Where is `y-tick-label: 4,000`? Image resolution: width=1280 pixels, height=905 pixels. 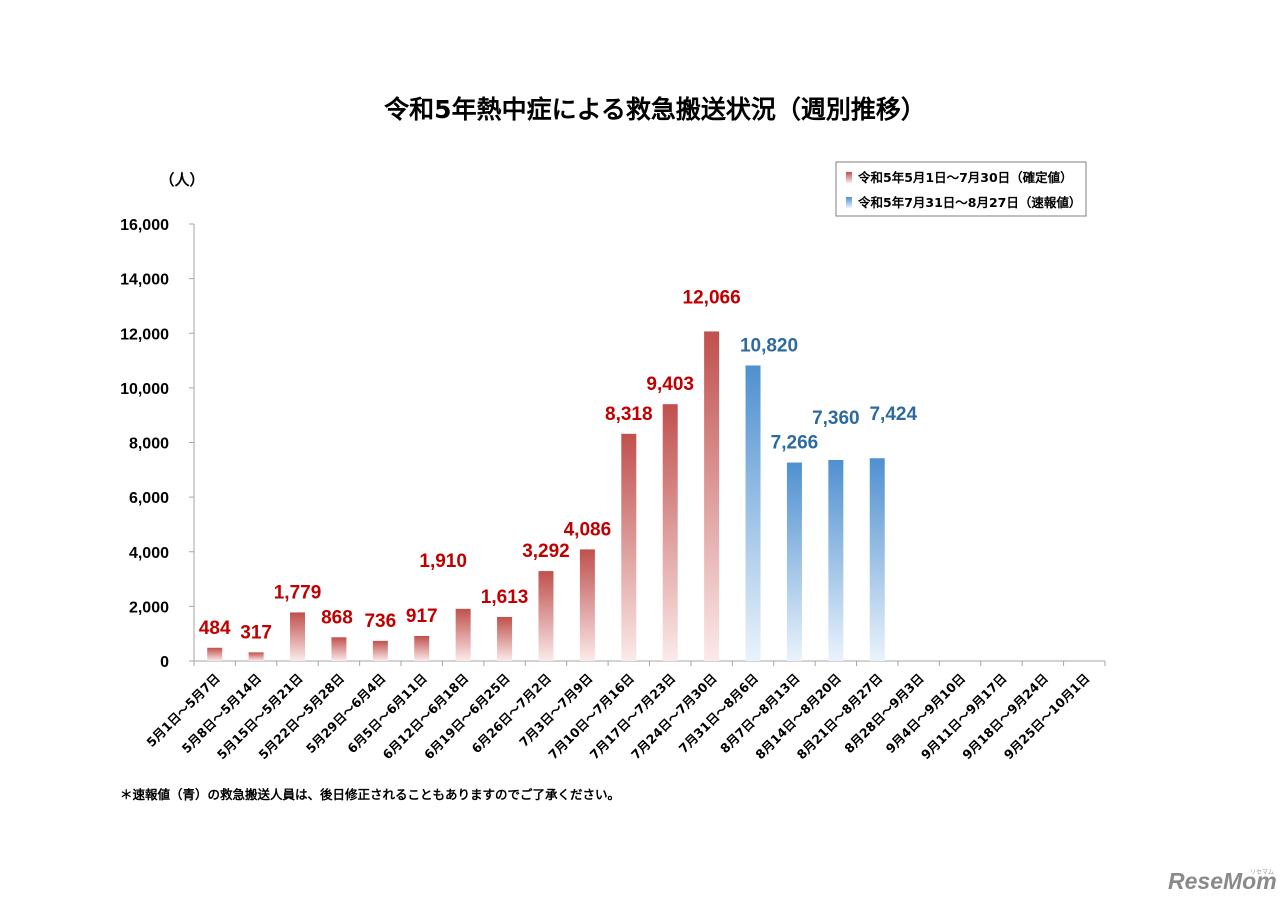
y-tick-label: 4,000 is located at coordinates (149, 553).